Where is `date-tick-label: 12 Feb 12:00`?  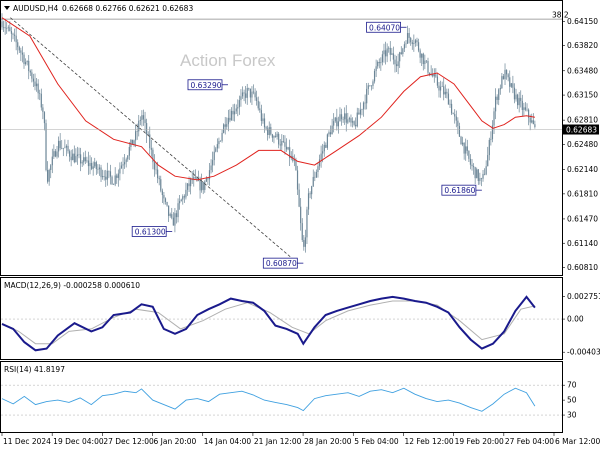
date-tick-label: 12 Feb 12:00 is located at coordinates (428, 441).